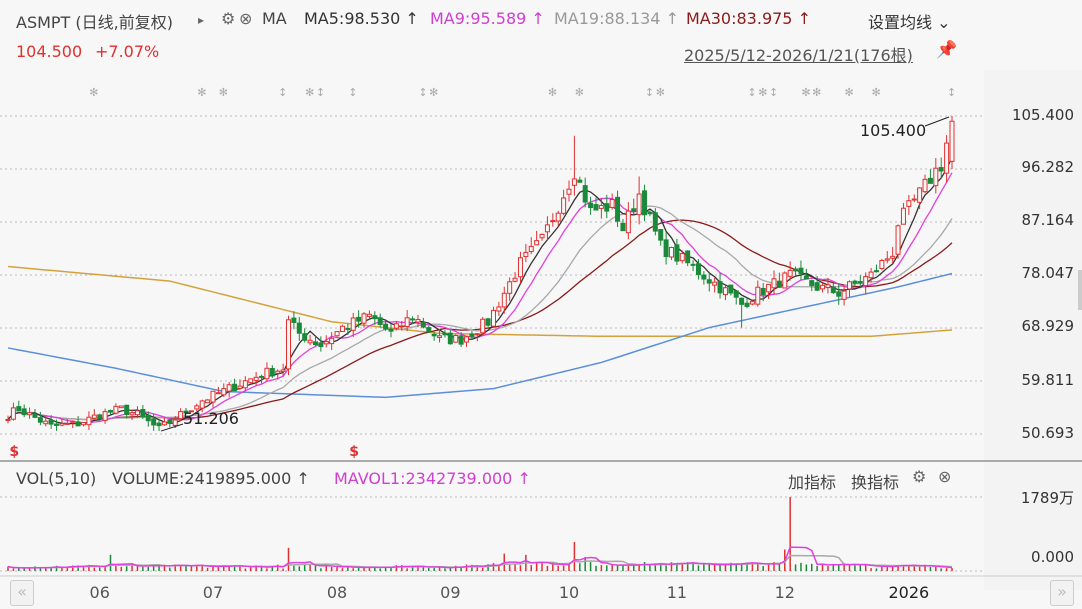  I want to click on price-tick: 50.693, so click(1048, 433).